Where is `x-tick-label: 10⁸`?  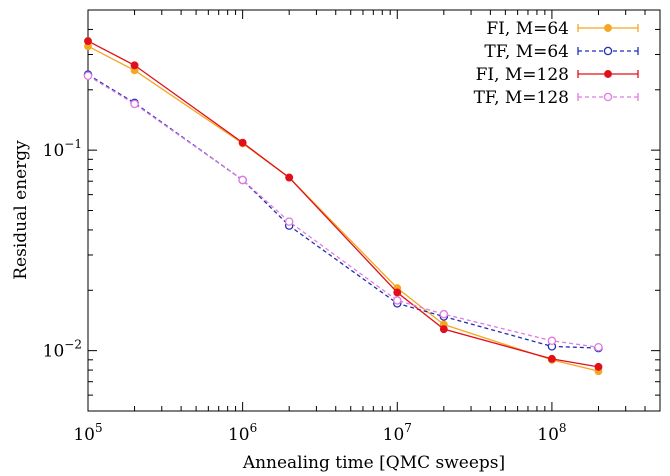
x-tick-label: 10⁸ is located at coordinates (551, 433).